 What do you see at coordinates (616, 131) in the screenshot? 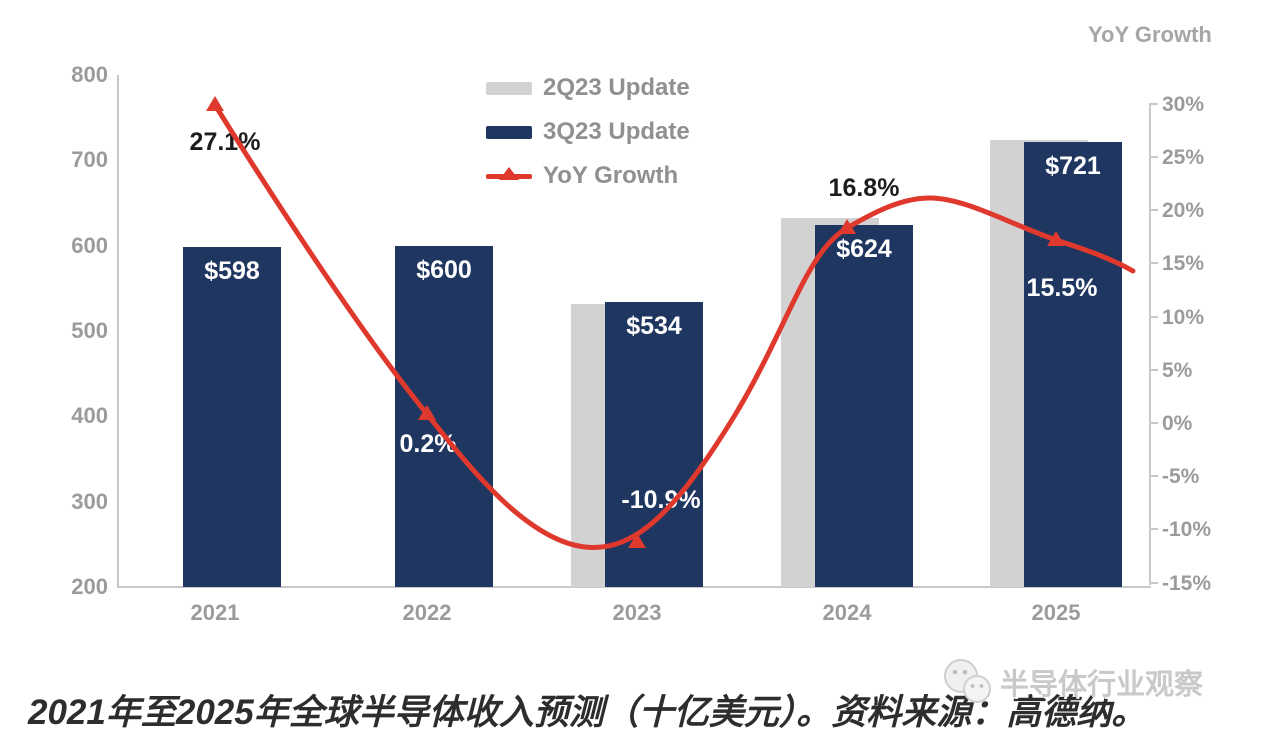
I see `legend-label-3q23: 3Q23 Update` at bounding box center [616, 131].